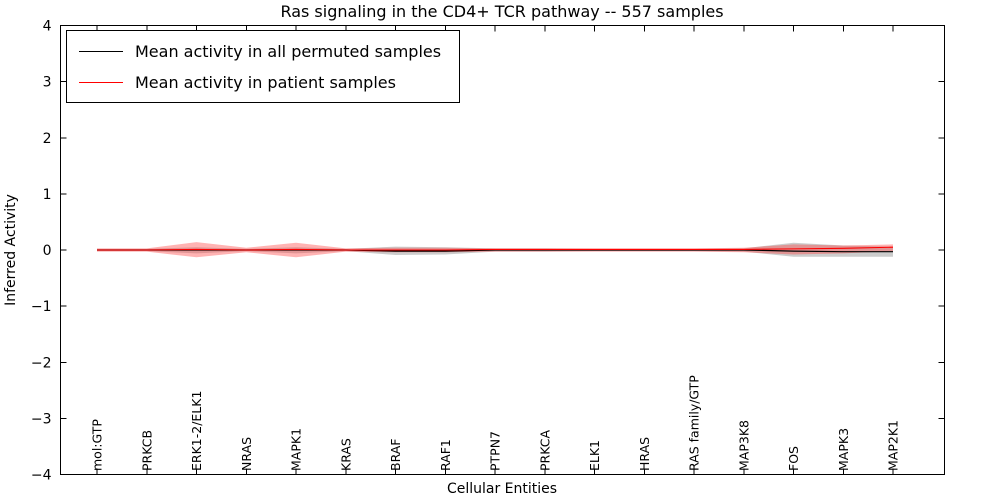 The width and height of the screenshot is (1000, 500). Describe the element at coordinates (146, 450) in the screenshot. I see `x-tick-label: PRKCB` at that location.